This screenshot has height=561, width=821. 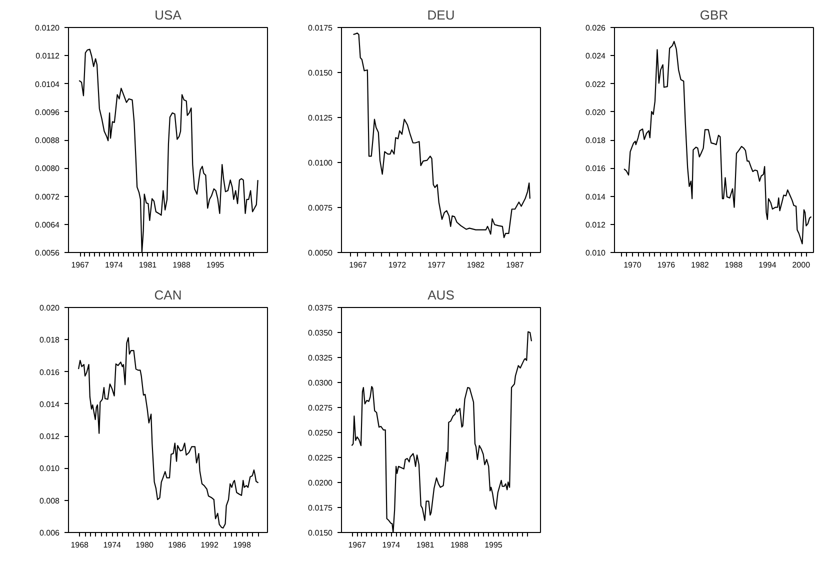 What do you see at coordinates (47, 197) in the screenshot?
I see `y-tick-label: 0.0072` at bounding box center [47, 197].